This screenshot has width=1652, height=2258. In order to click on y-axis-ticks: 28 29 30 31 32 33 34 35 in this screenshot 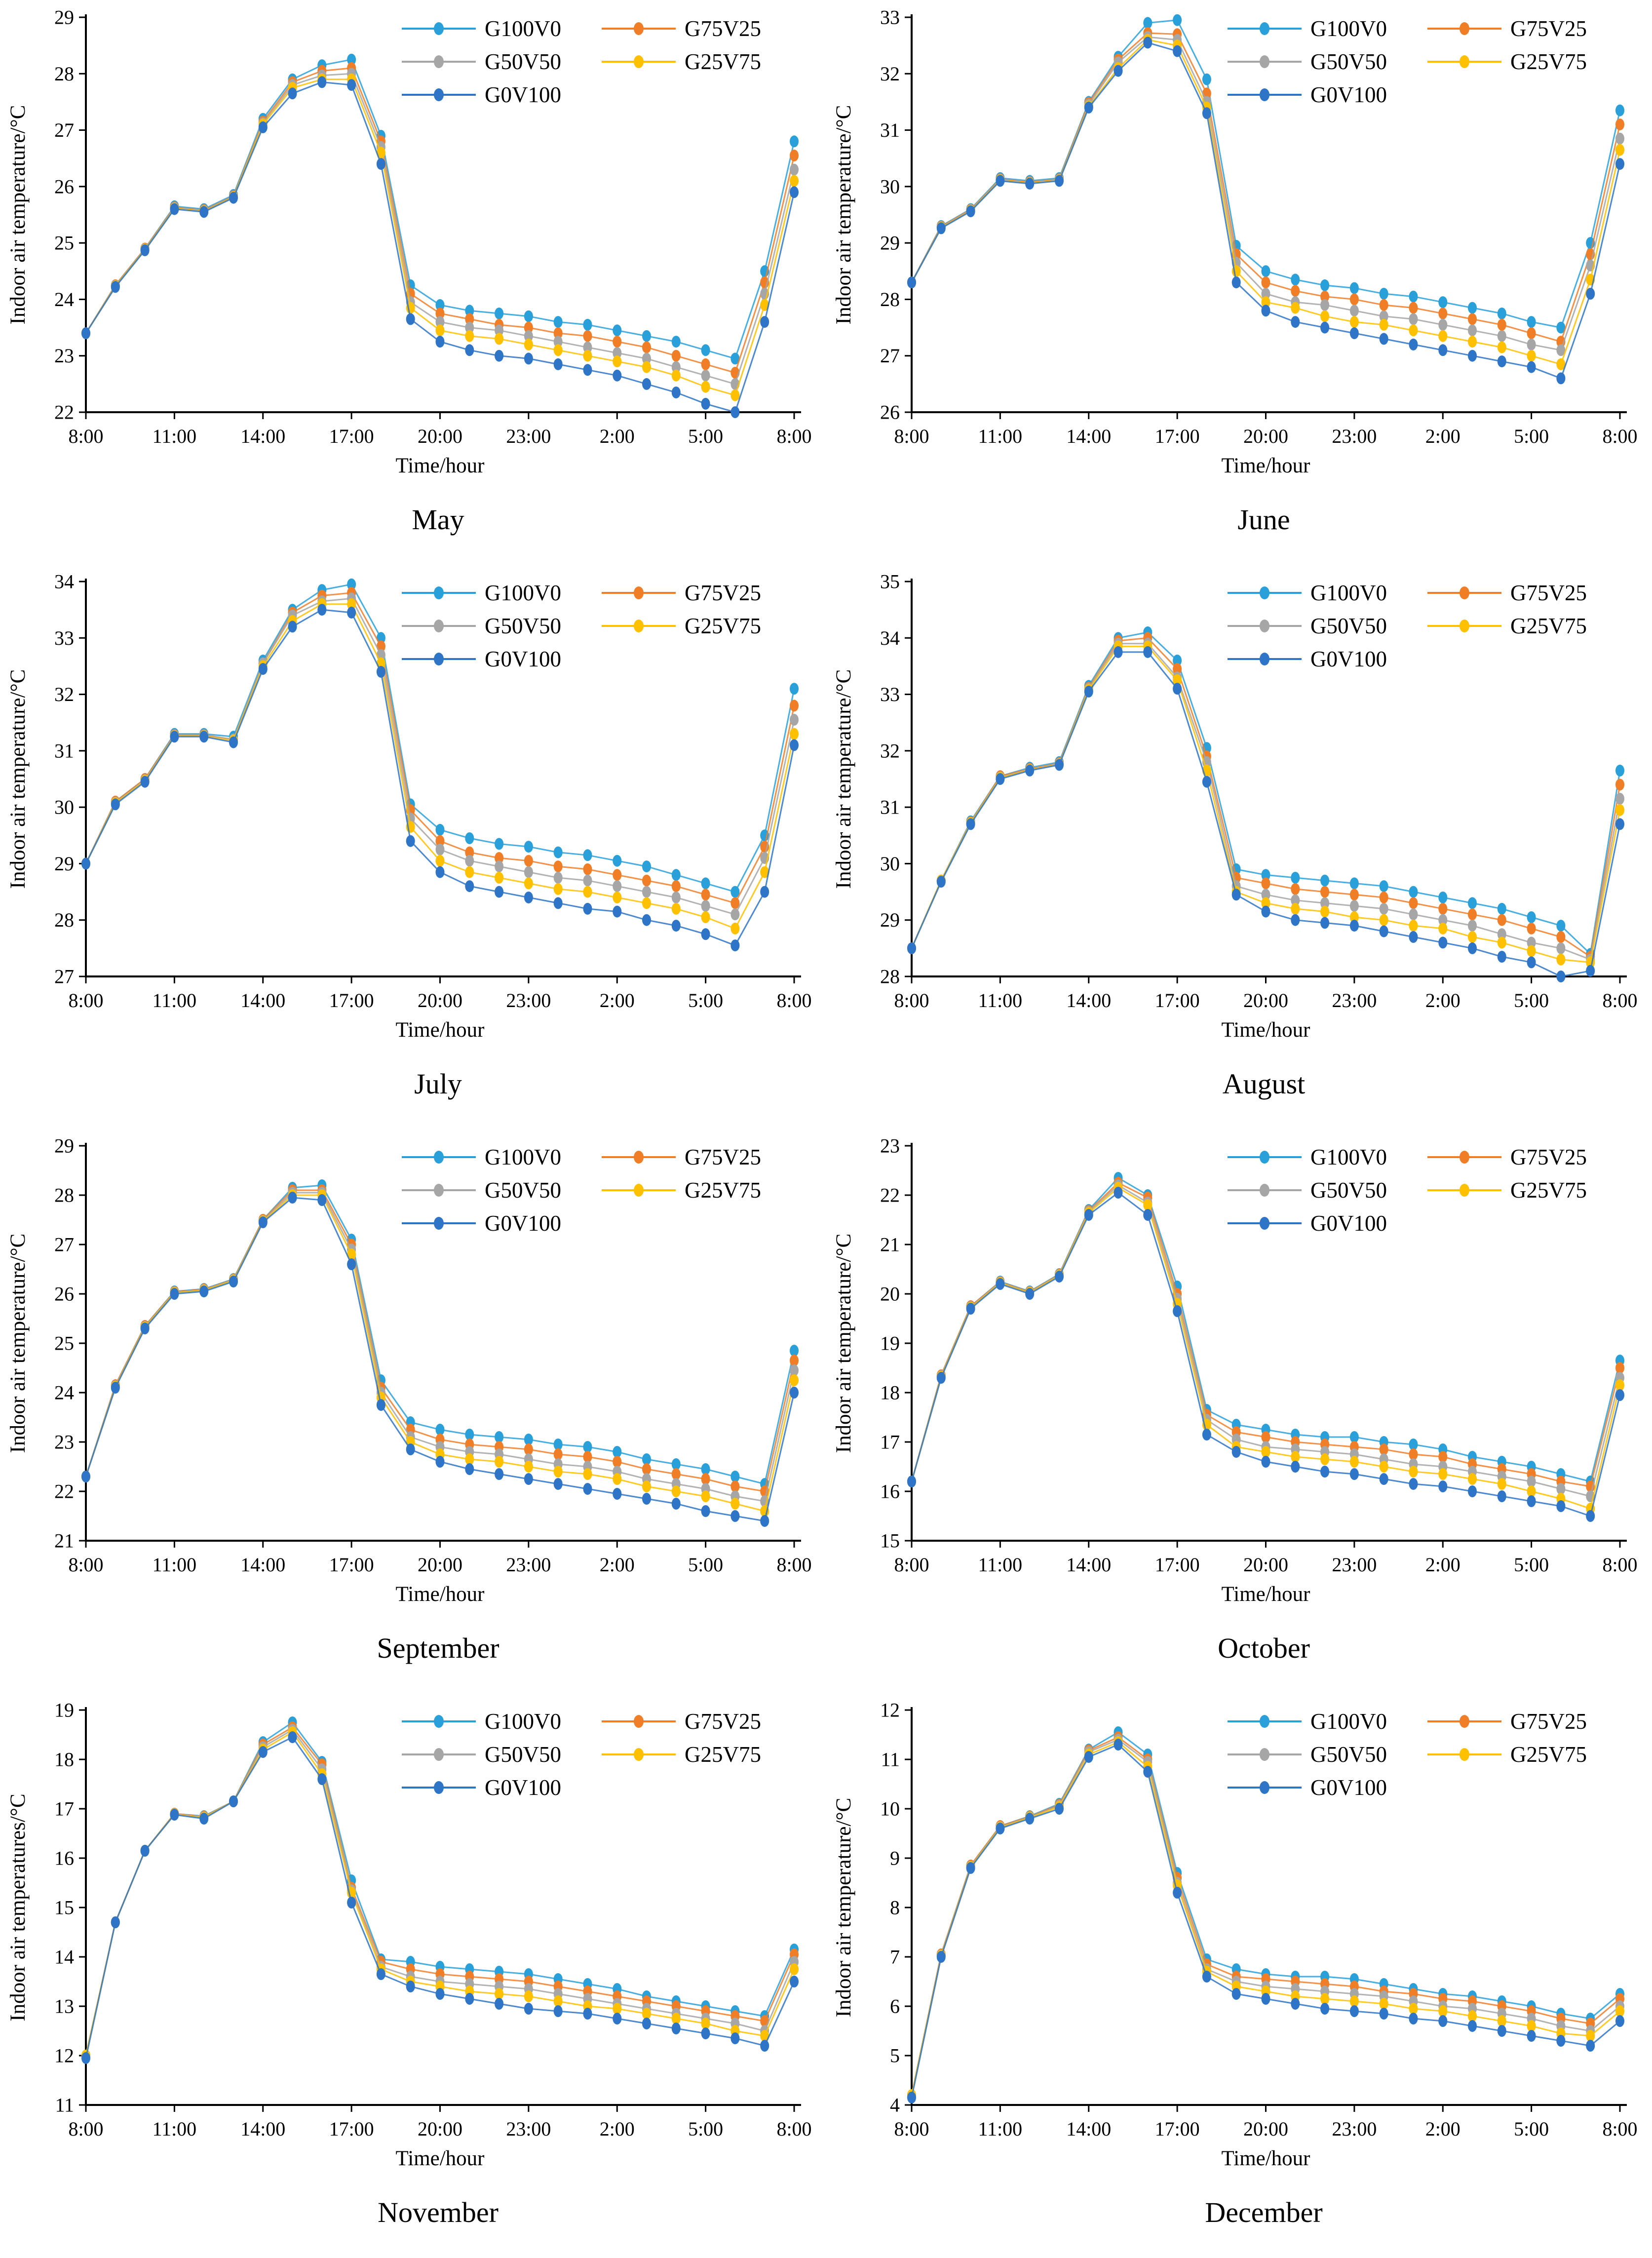, I will do `click(896, 779)`.